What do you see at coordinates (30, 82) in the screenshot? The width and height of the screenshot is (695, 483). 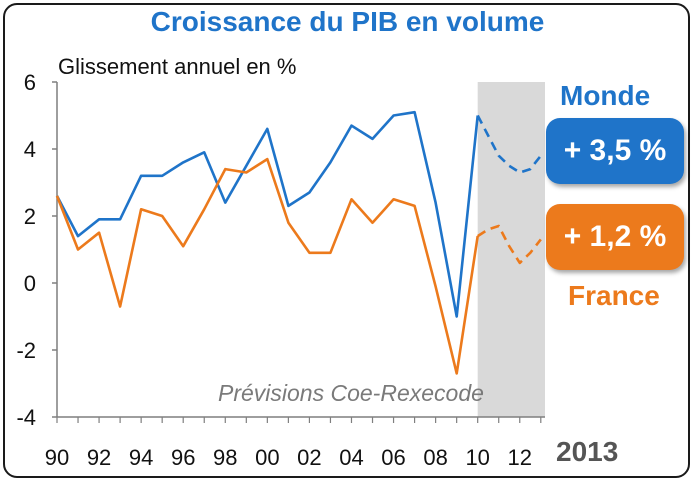 I see `y-tick-label: 6` at bounding box center [30, 82].